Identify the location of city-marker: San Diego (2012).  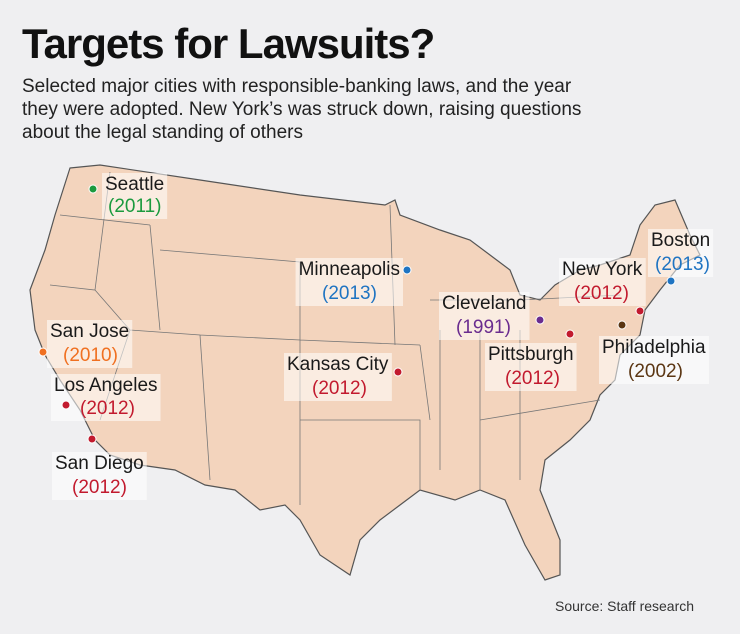
(99, 467).